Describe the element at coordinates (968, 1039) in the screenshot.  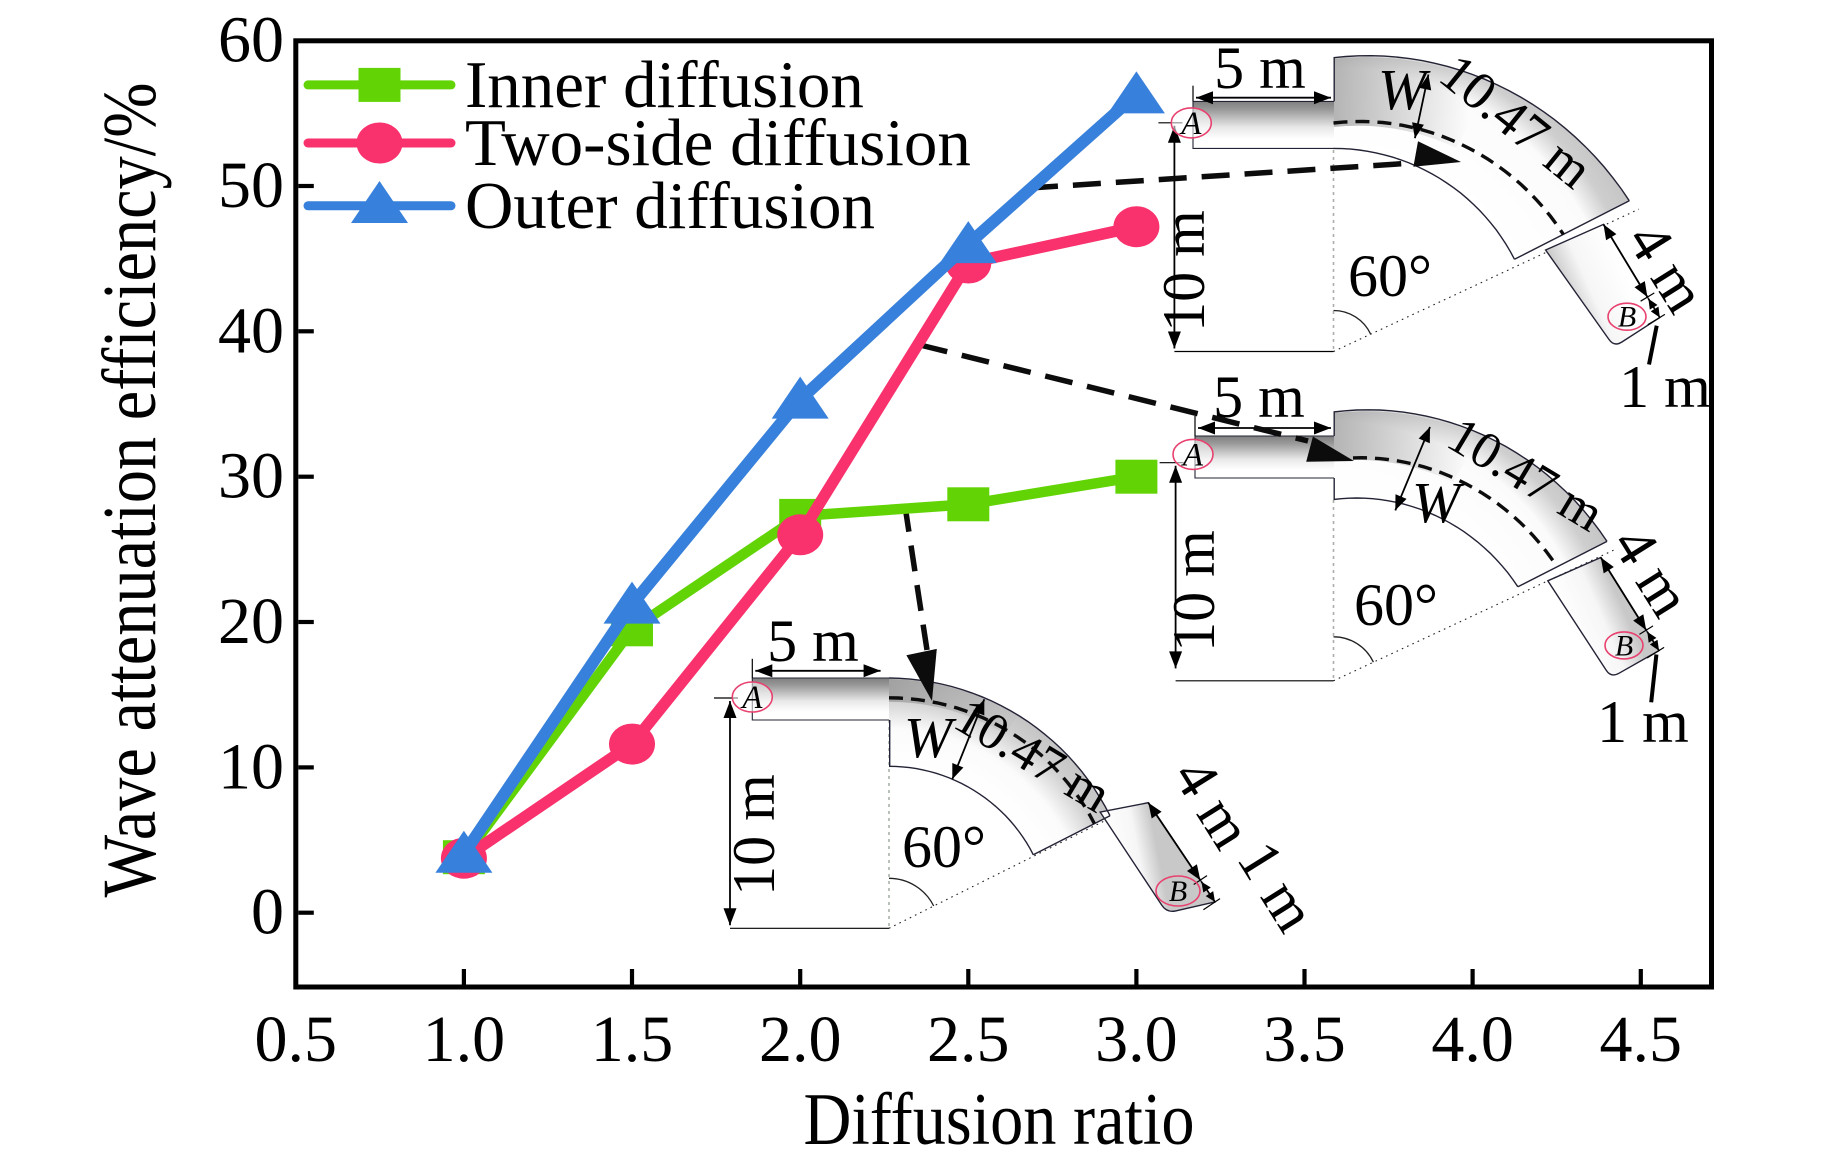
I see `svg-text: 2.5` at that location.